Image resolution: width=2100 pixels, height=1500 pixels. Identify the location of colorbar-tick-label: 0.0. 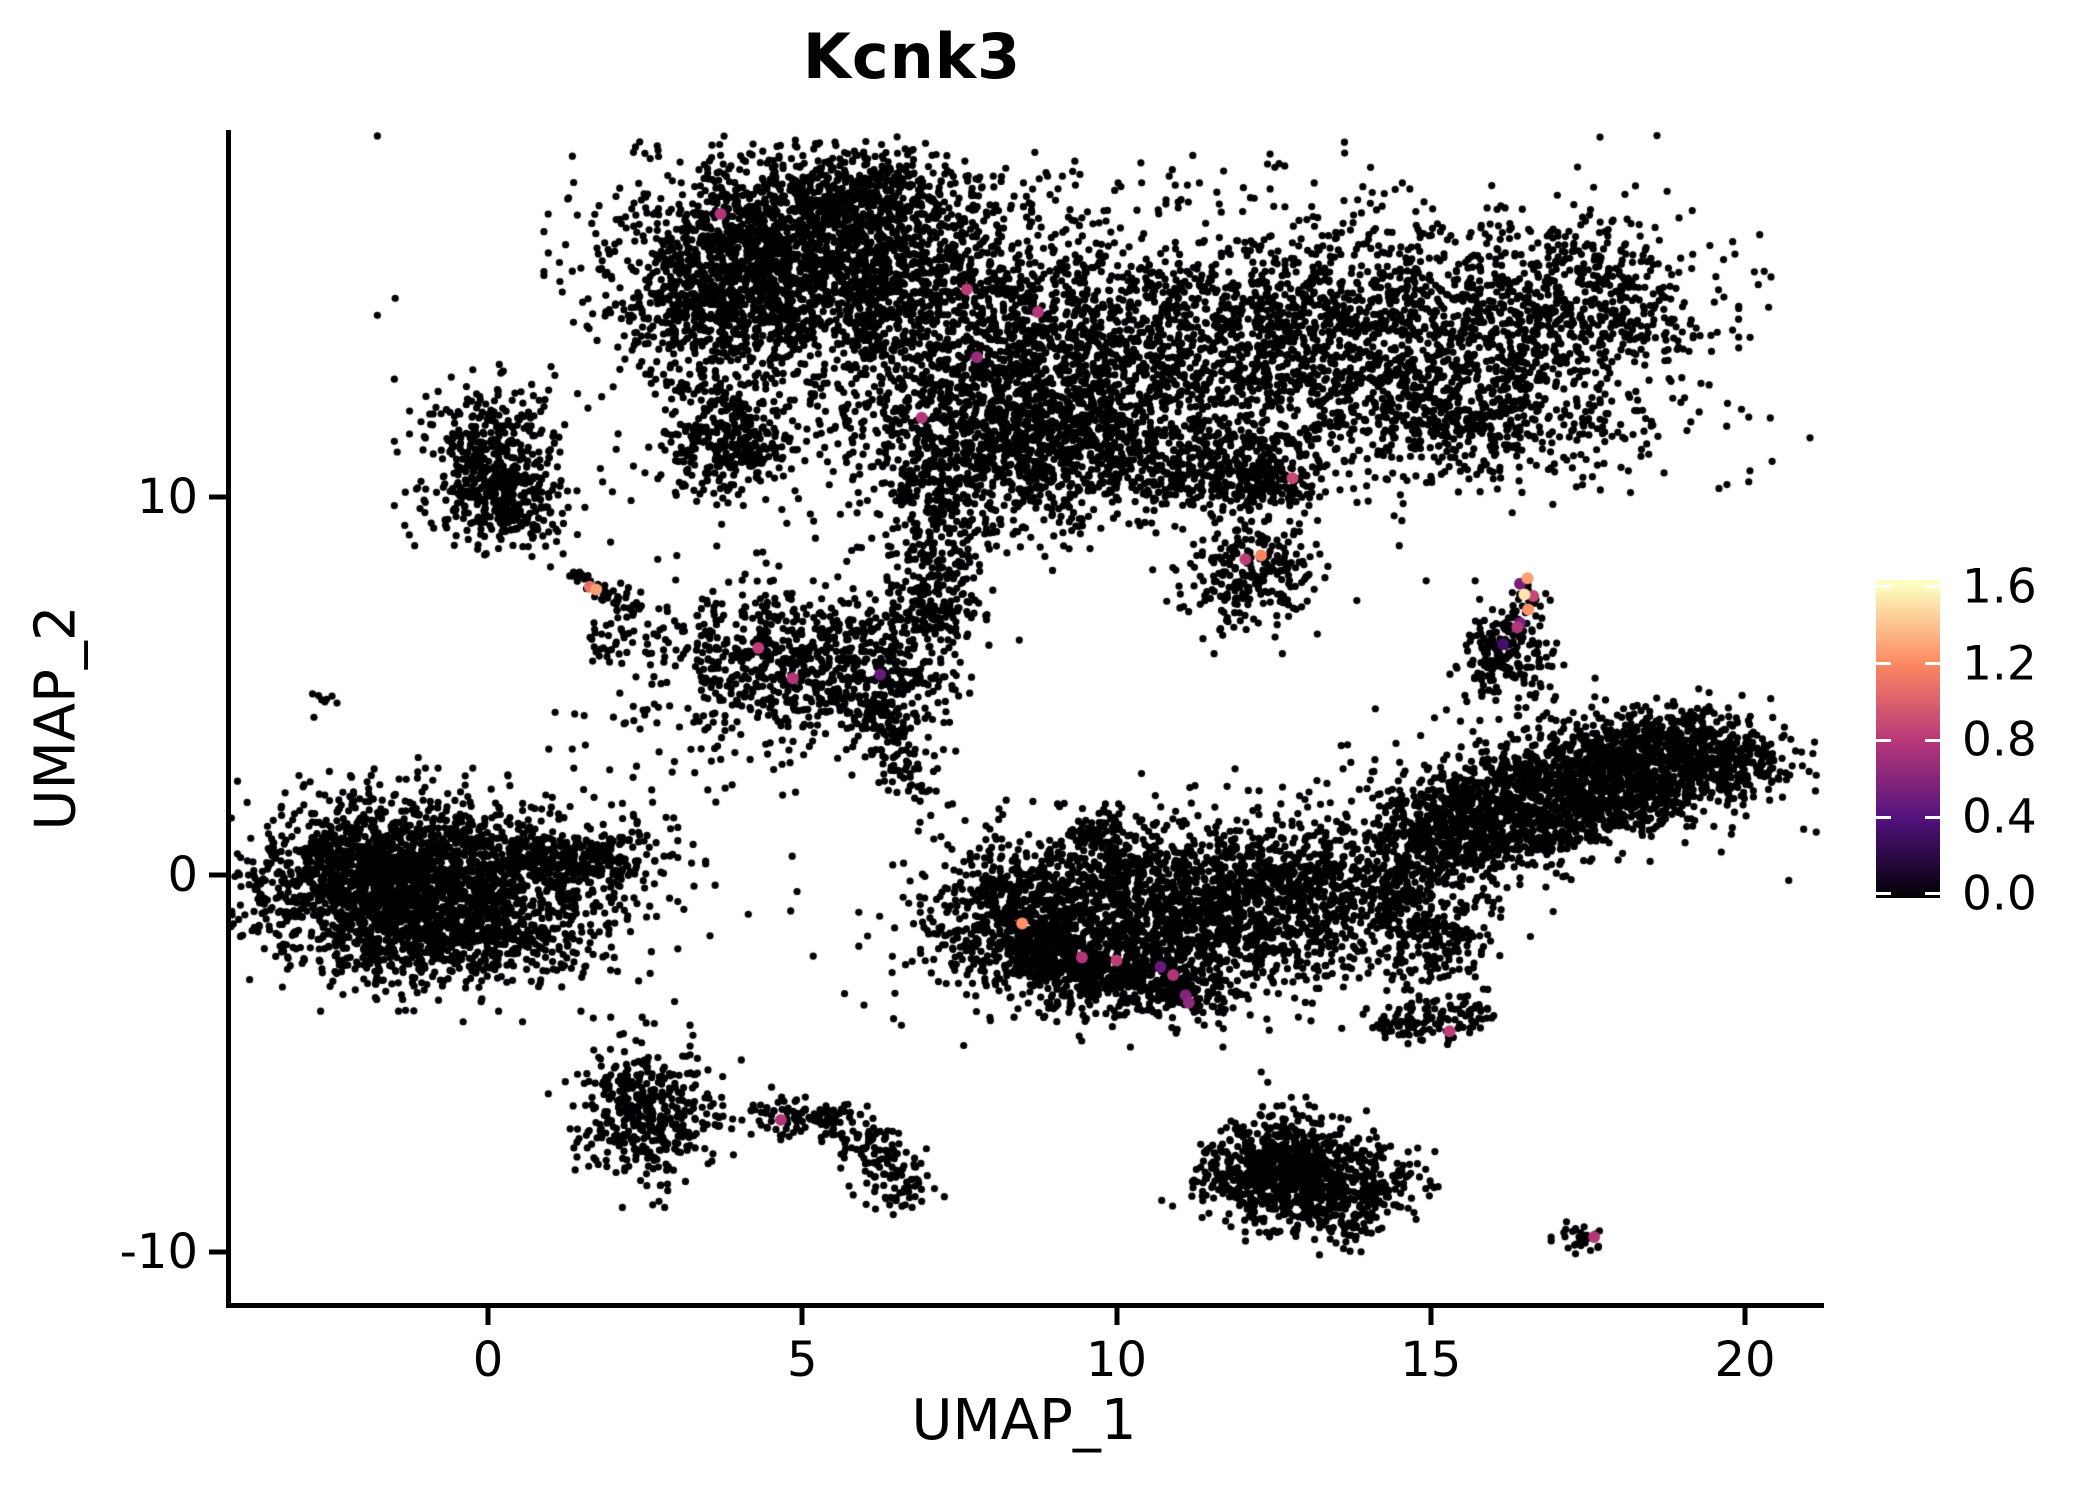
(1999, 894).